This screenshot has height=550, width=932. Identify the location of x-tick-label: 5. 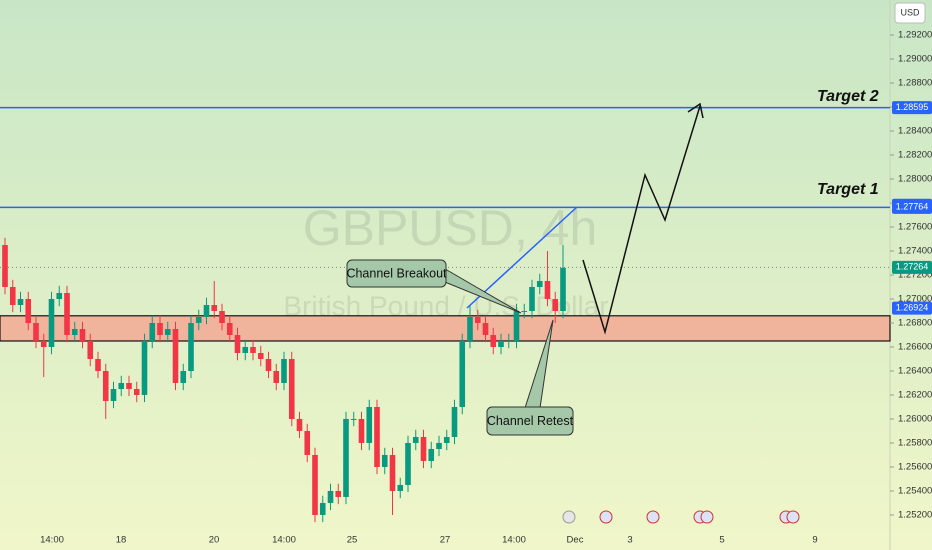
(721, 540).